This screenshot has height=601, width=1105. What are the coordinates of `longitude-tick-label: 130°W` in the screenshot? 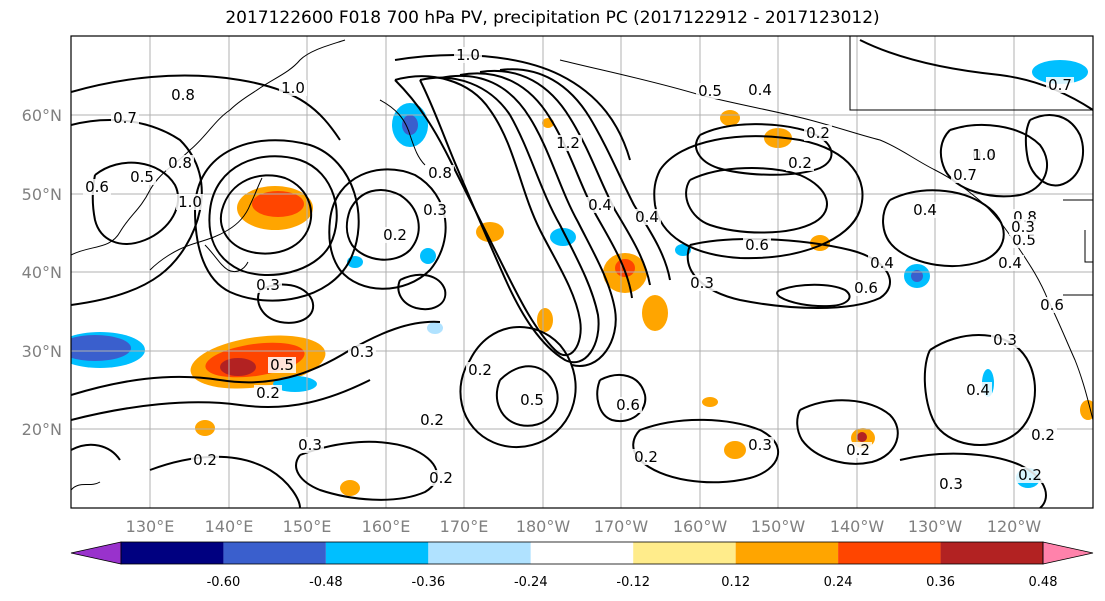 It's located at (935, 526).